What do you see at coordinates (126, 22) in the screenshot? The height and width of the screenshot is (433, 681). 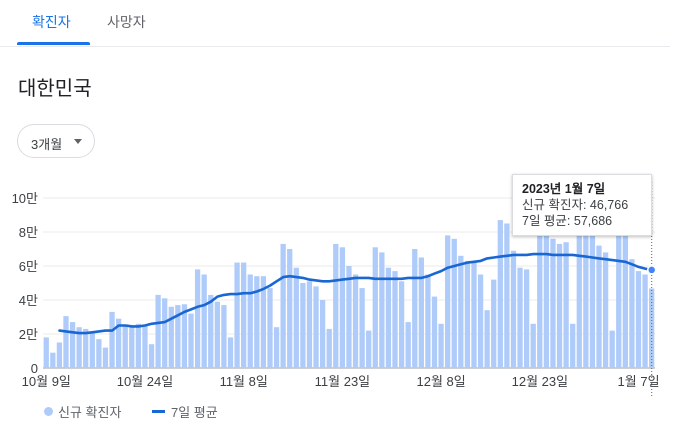 I see `tab-deaths: 사망자` at bounding box center [126, 22].